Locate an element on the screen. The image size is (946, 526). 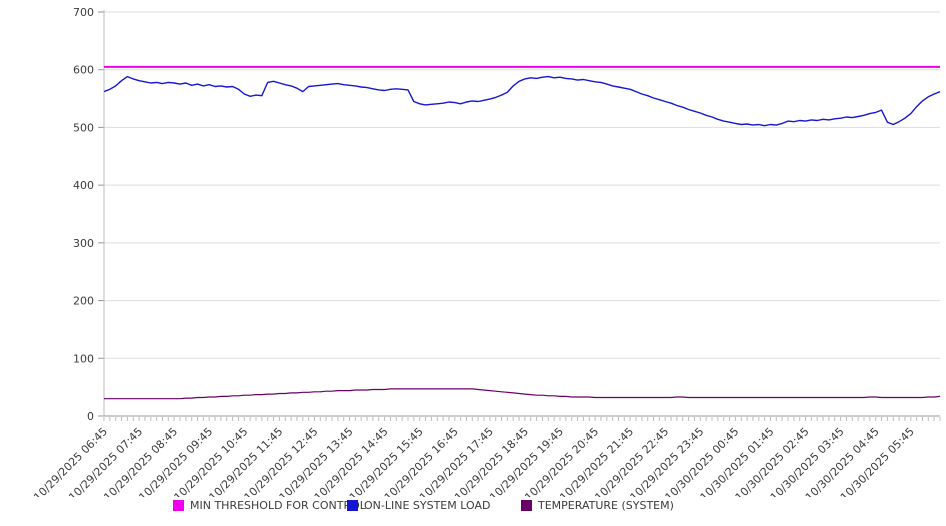
temperature-line is located at coordinates (522, 394).